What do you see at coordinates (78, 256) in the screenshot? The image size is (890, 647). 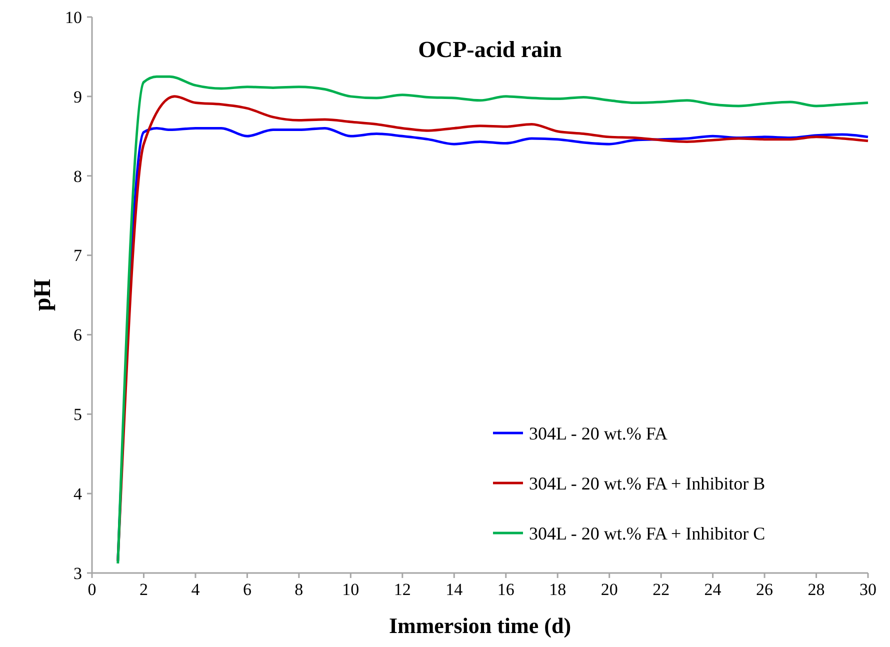 I see `y-tick-label: 7` at bounding box center [78, 256].